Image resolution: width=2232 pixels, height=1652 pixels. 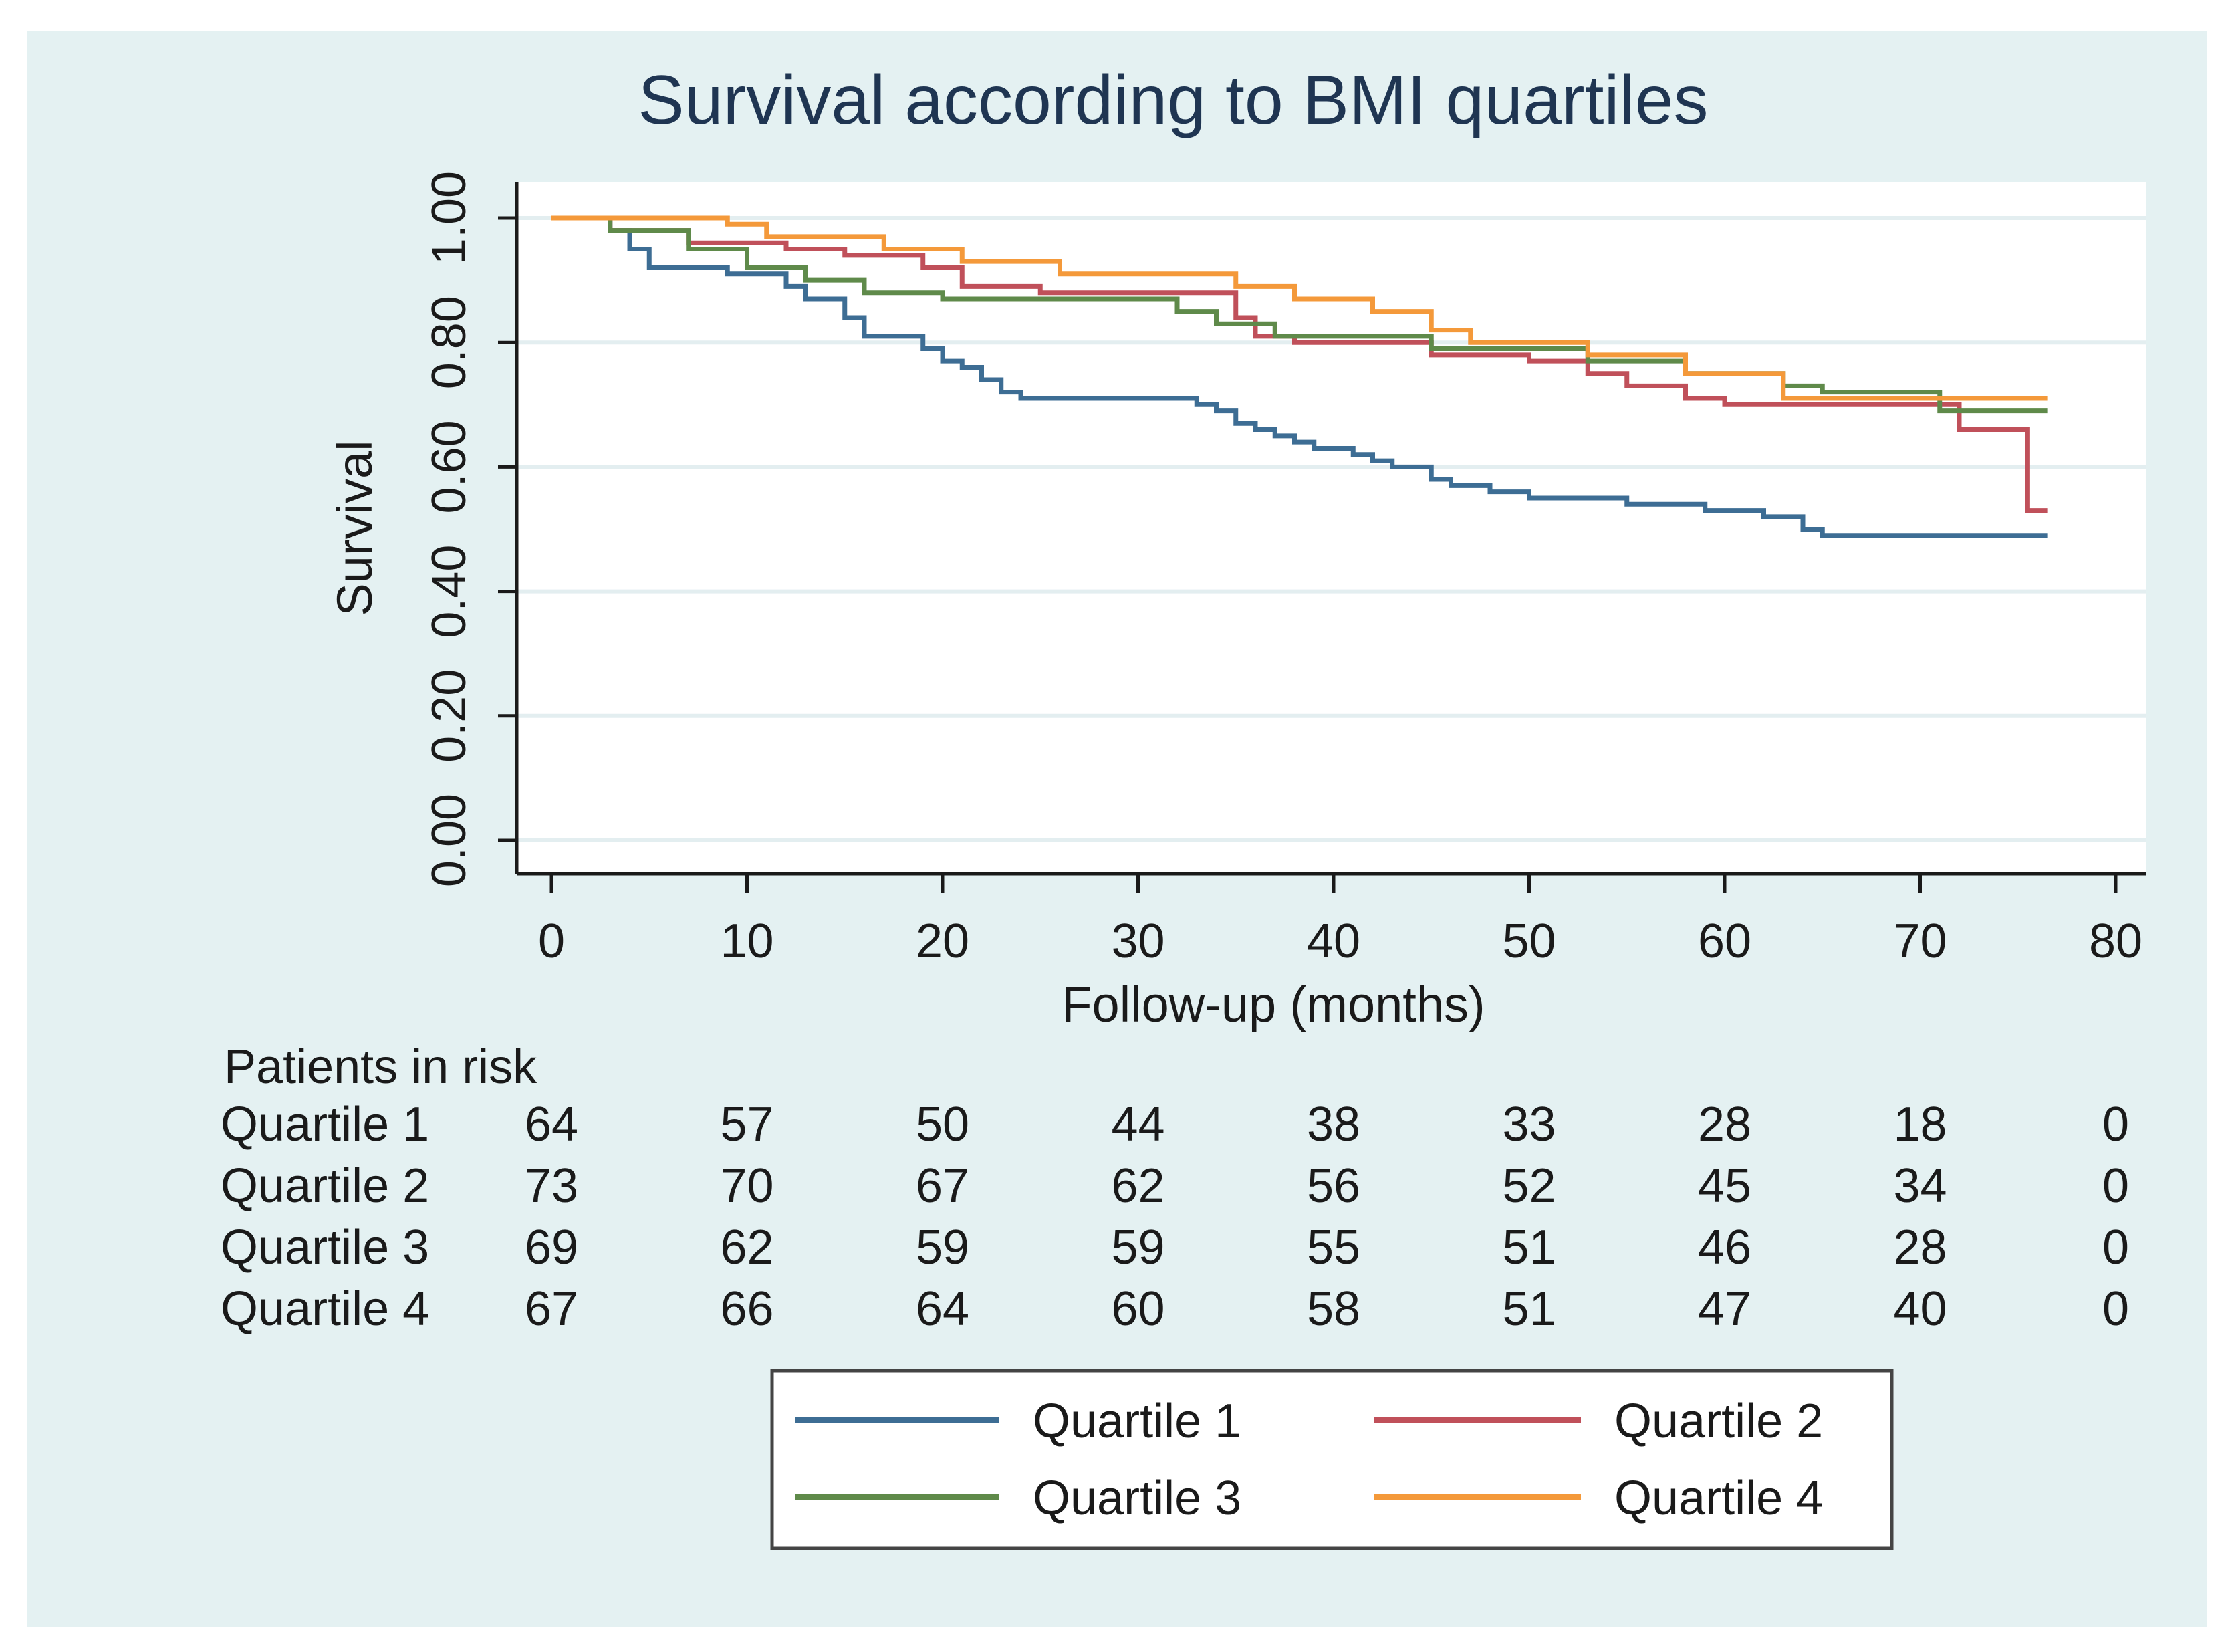 I want to click on x-ticks: 0 10 20 30 40 50 60 70 80, so click(x=1340, y=921).